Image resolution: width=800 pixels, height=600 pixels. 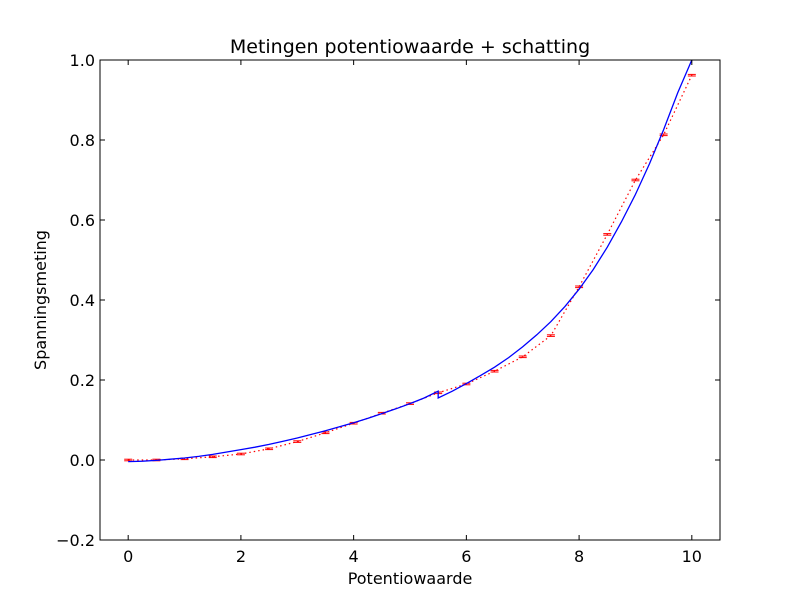 What do you see at coordinates (354, 556) in the screenshot?
I see `x-tick-label: 4` at bounding box center [354, 556].